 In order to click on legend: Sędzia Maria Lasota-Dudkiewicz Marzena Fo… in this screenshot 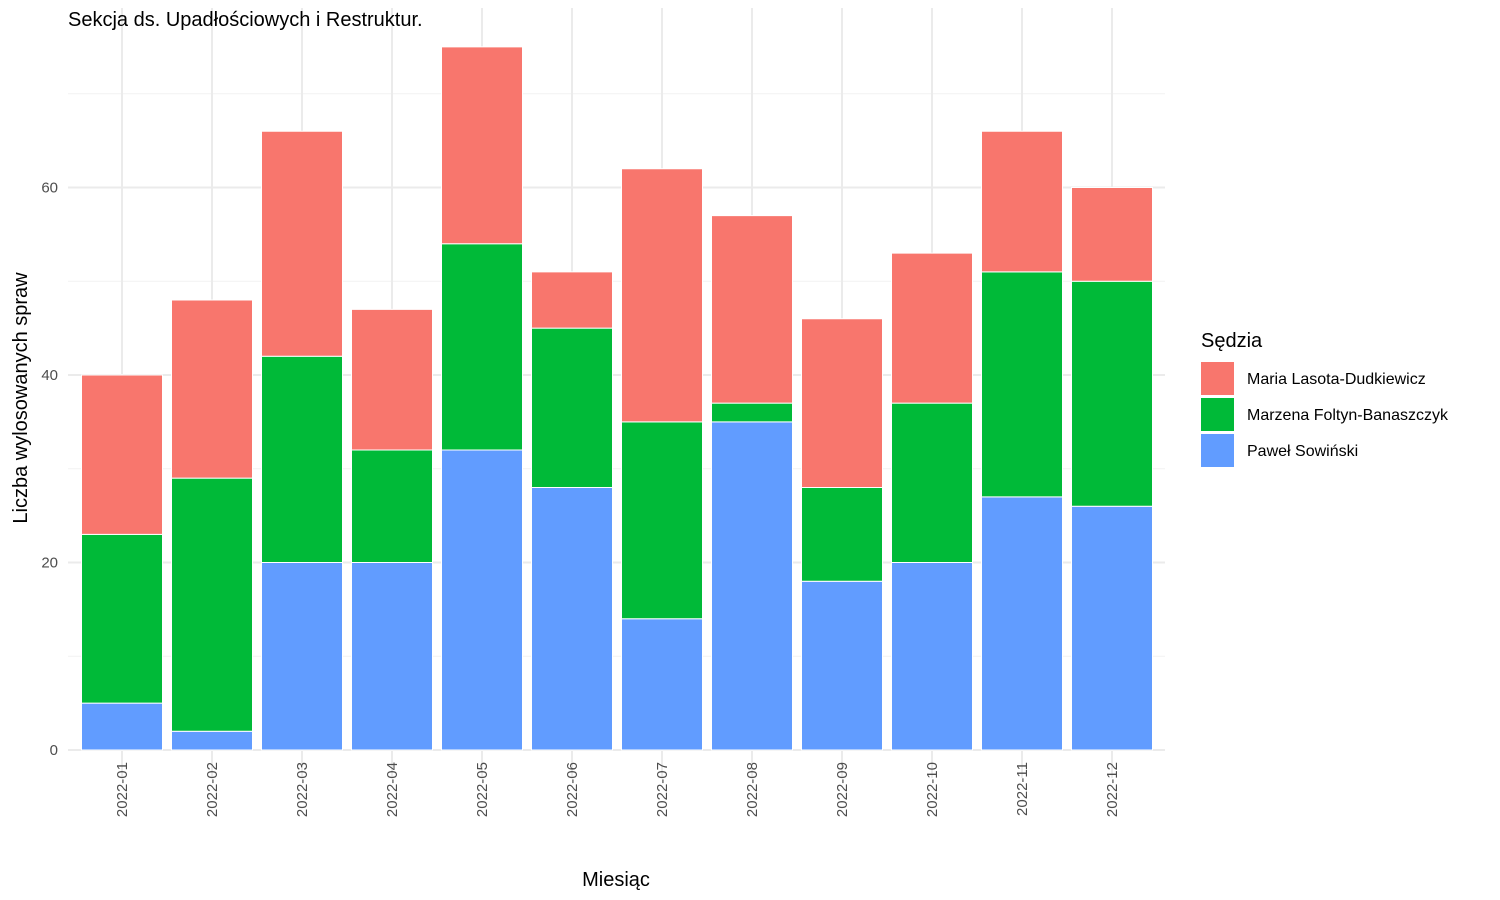, I will do `click(1325, 398)`.